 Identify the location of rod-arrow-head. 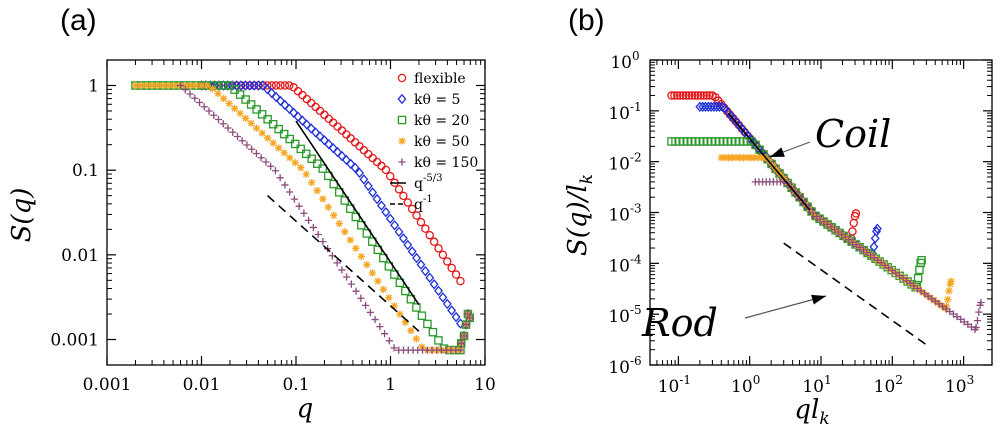
(818, 299).